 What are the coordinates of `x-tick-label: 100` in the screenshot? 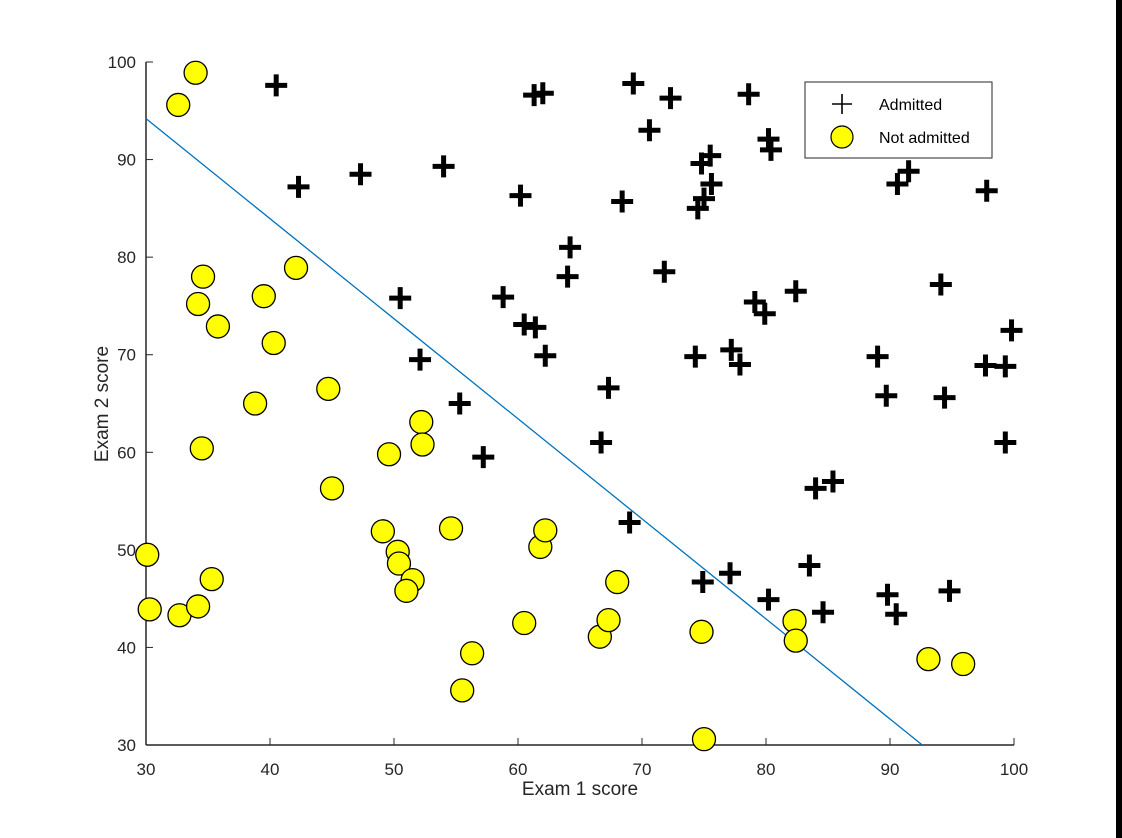 It's located at (1014, 769).